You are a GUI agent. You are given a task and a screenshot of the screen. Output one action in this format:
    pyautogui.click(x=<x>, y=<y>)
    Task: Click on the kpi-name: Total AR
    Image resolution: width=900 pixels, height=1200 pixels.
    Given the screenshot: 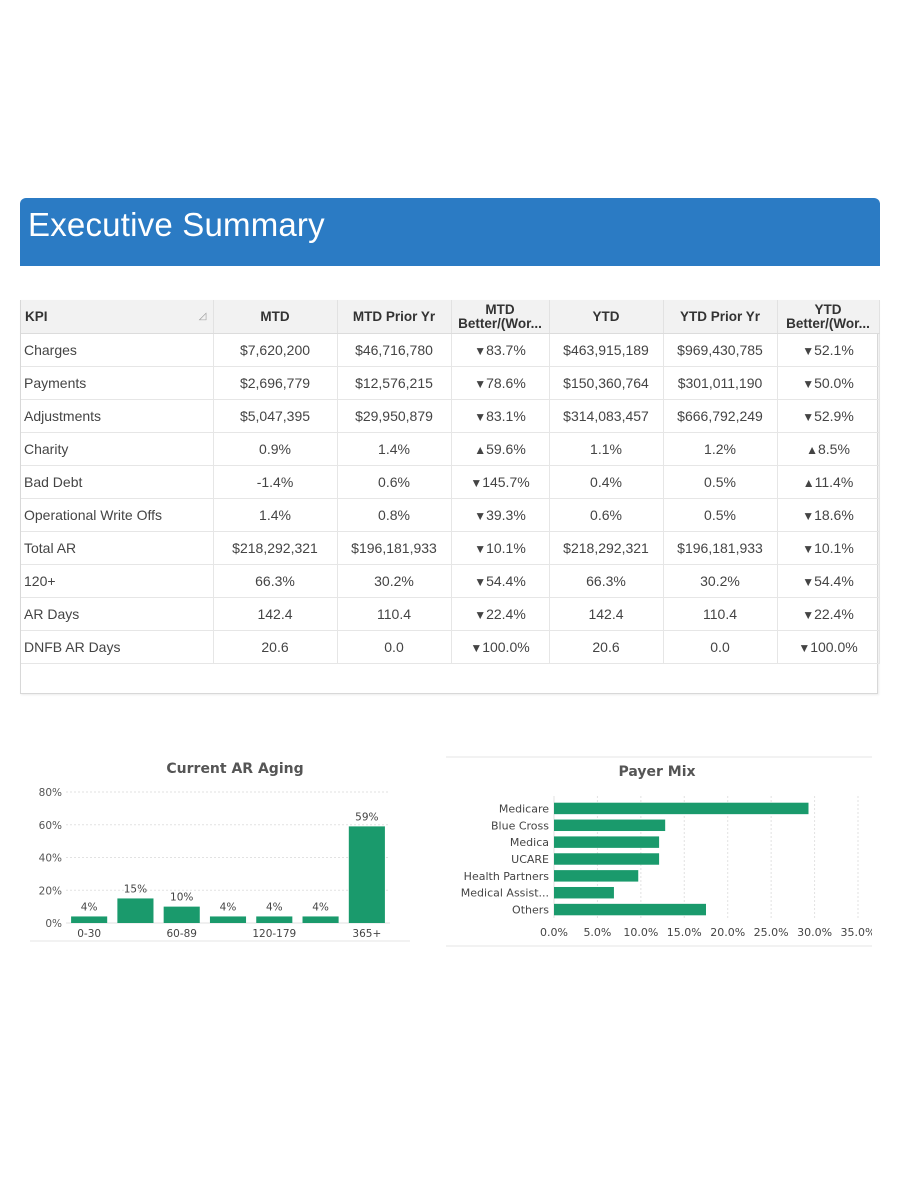 What is the action you would take?
    pyautogui.click(x=117, y=548)
    